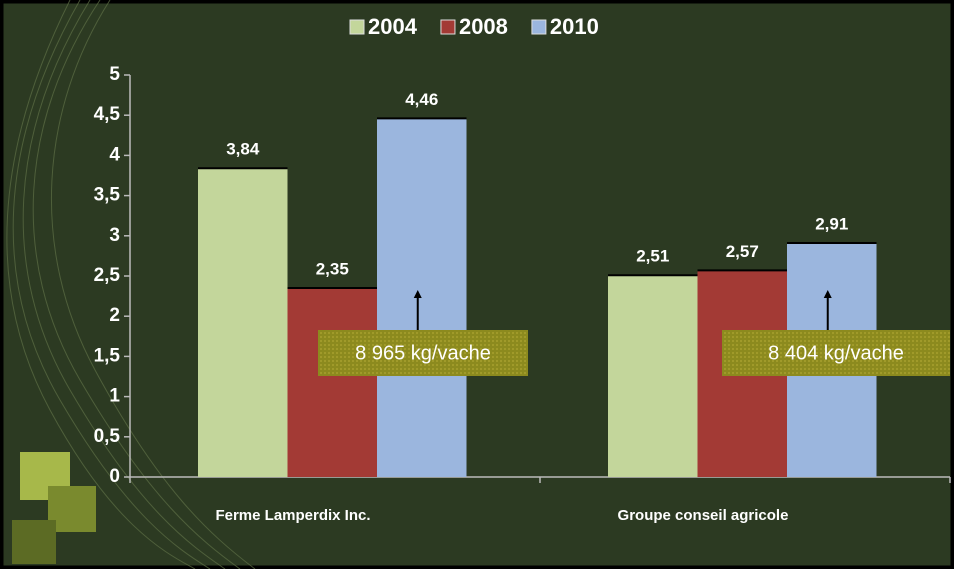  I want to click on value-label: 4,46, so click(421, 99).